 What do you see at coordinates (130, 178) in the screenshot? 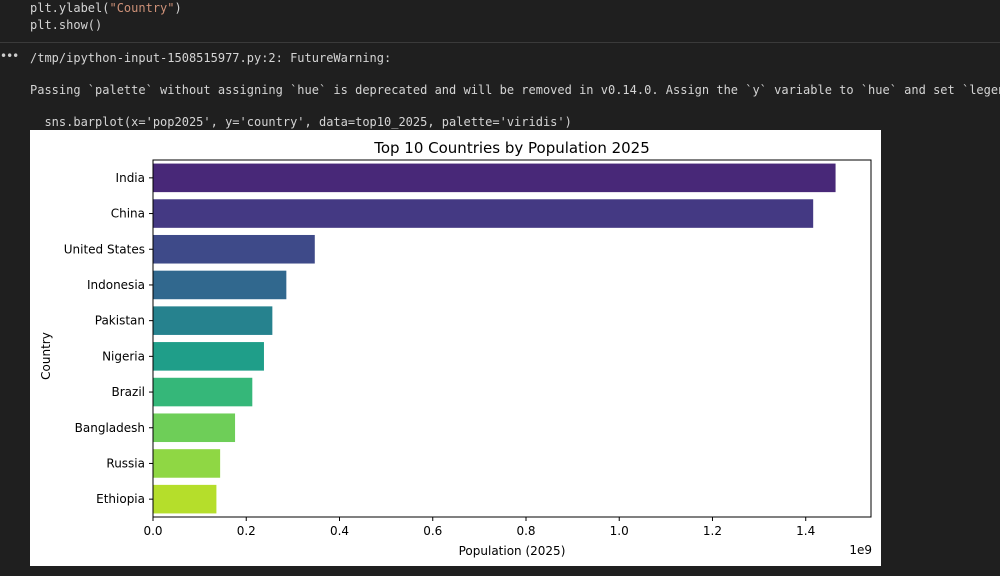
I see `y-tick-label: India` at bounding box center [130, 178].